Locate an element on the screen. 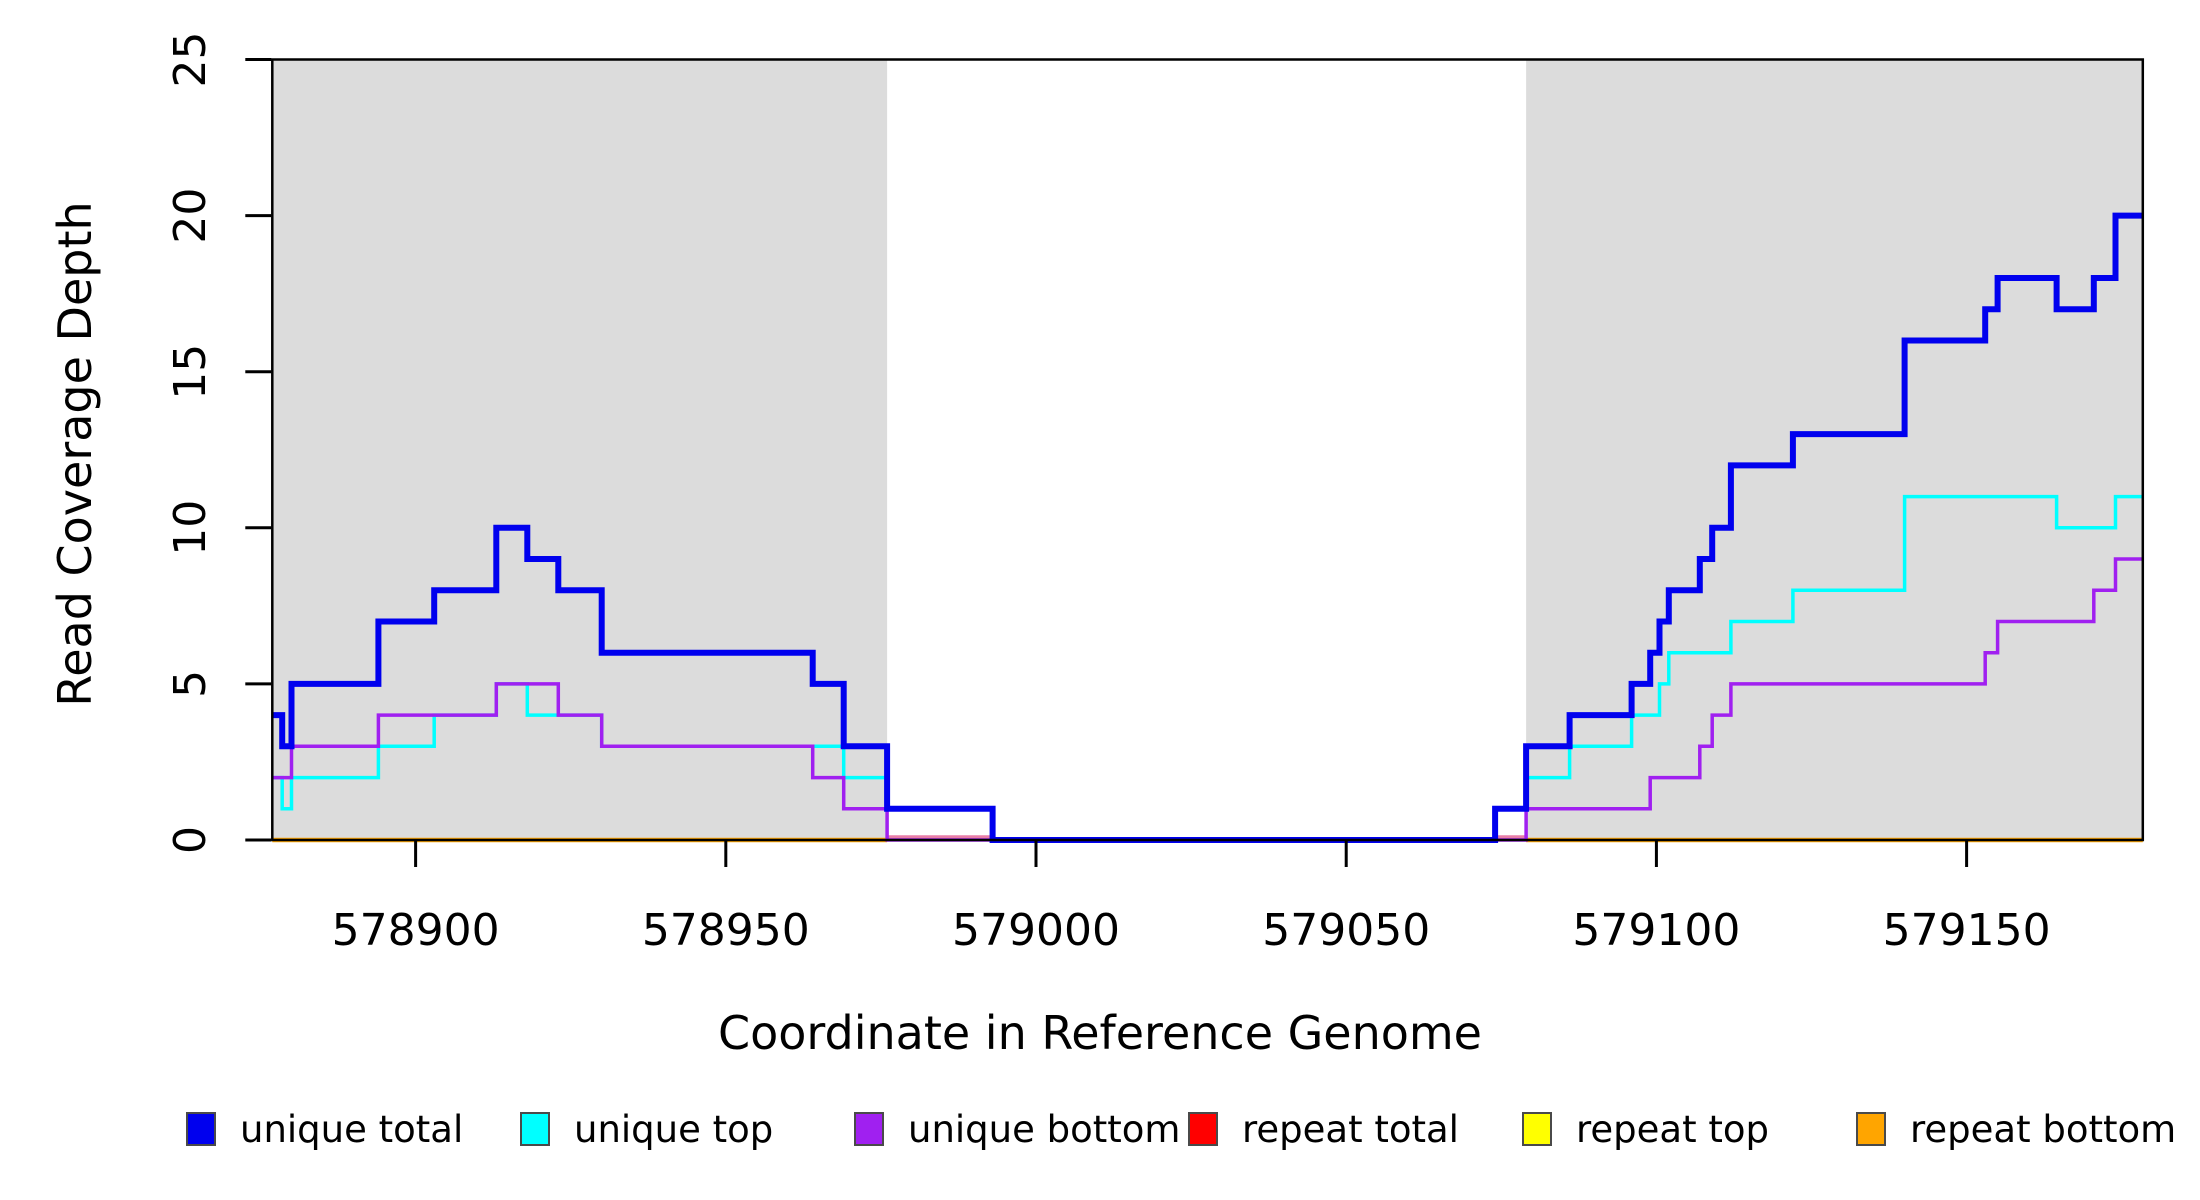  x-tick-label: 579050 is located at coordinates (1346, 930).